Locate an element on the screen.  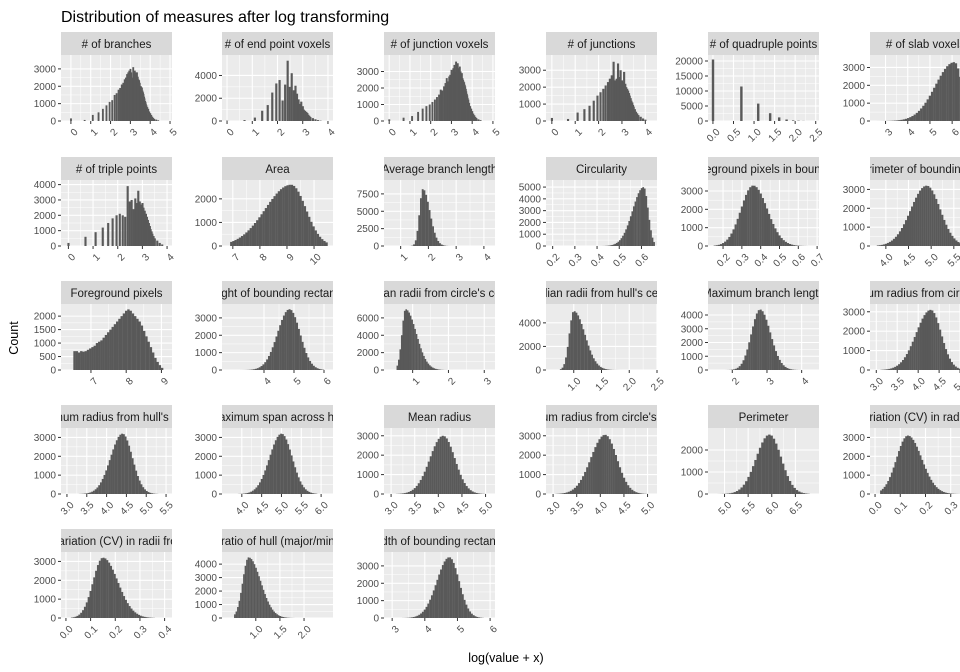
x-tick-label: 6 is located at coordinates (955, 133).